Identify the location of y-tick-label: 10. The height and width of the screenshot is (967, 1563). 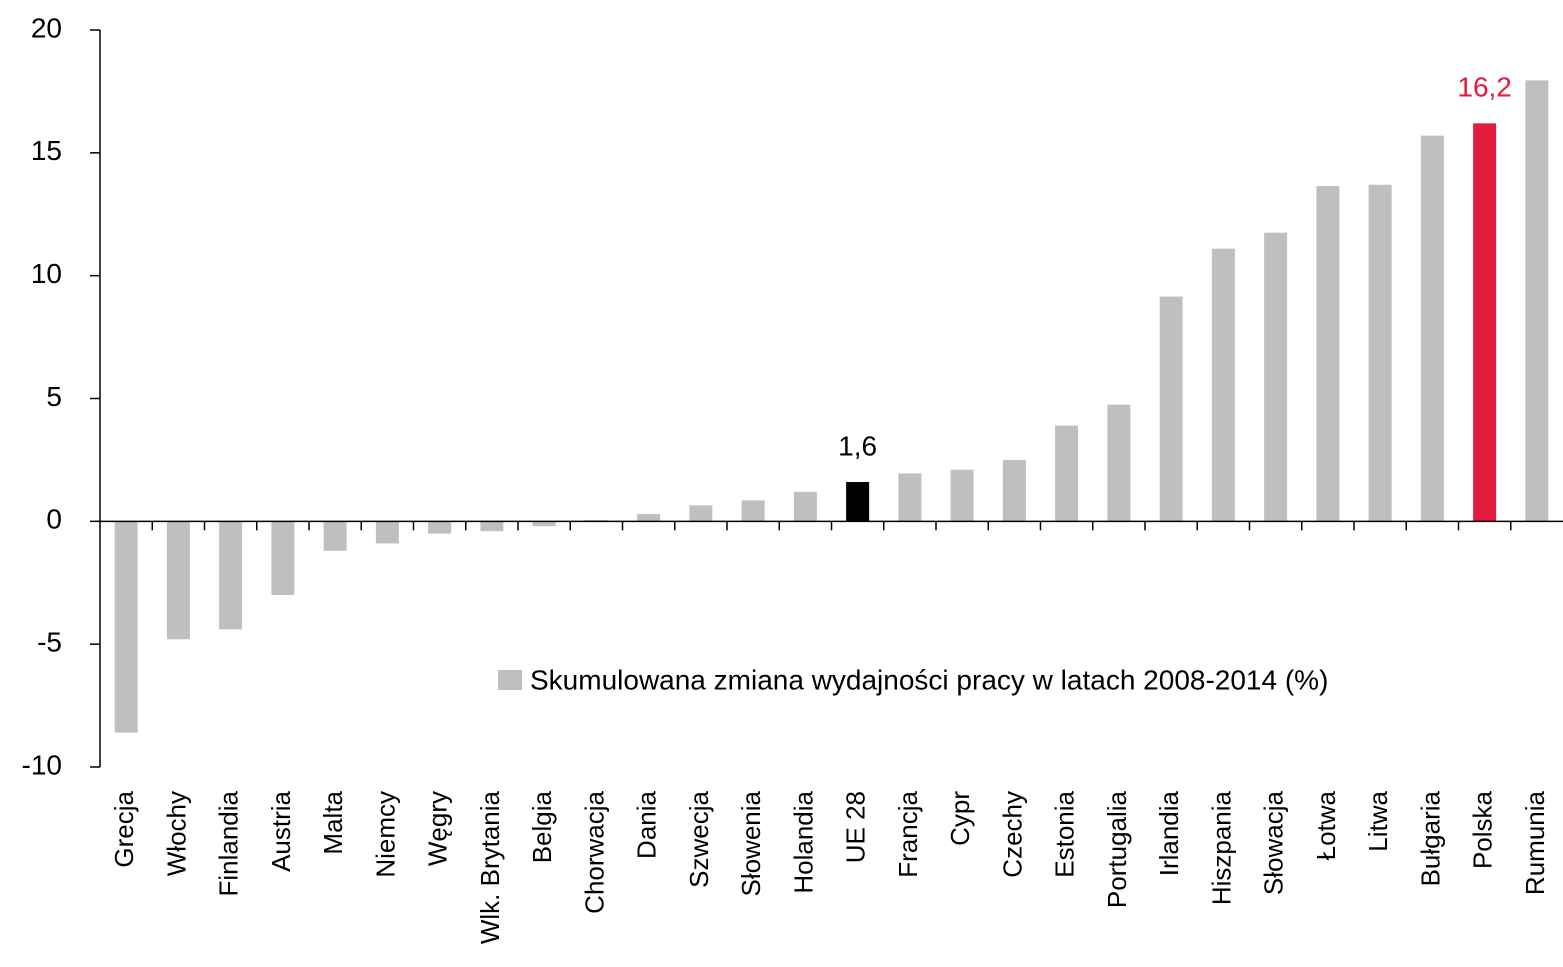
(46, 273).